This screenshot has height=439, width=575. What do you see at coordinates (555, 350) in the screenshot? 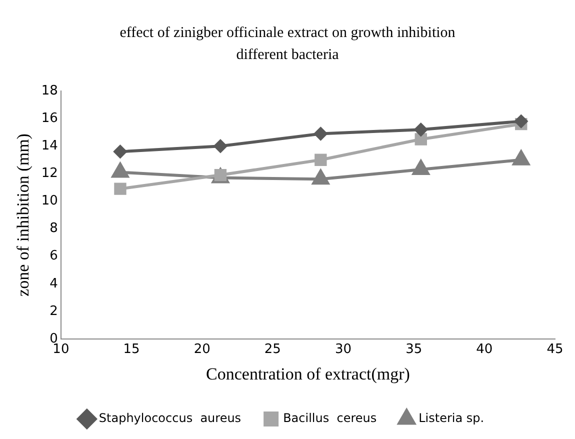
I see `x-tick-label: 45` at bounding box center [555, 350].